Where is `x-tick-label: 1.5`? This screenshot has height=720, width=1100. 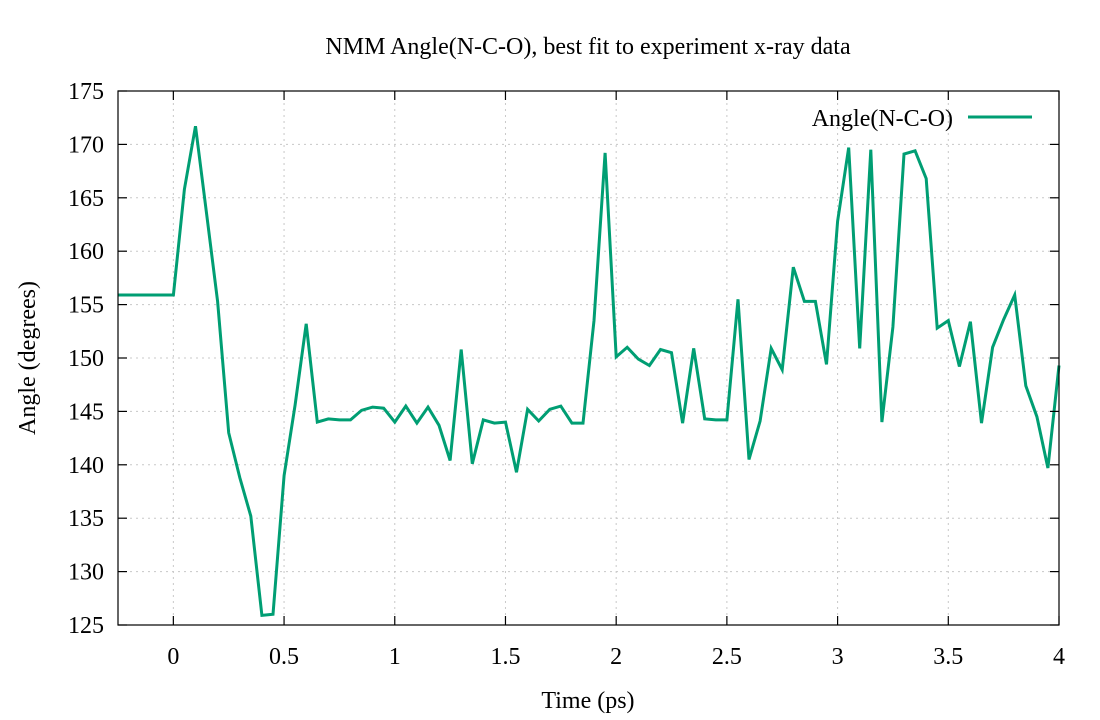 x-tick-label: 1.5 is located at coordinates (505, 657).